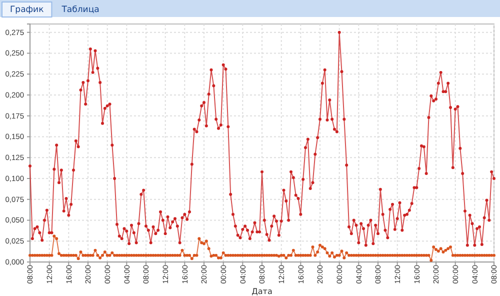  Describe the element at coordinates (27, 10) in the screenshot. I see `text: График` at that location.